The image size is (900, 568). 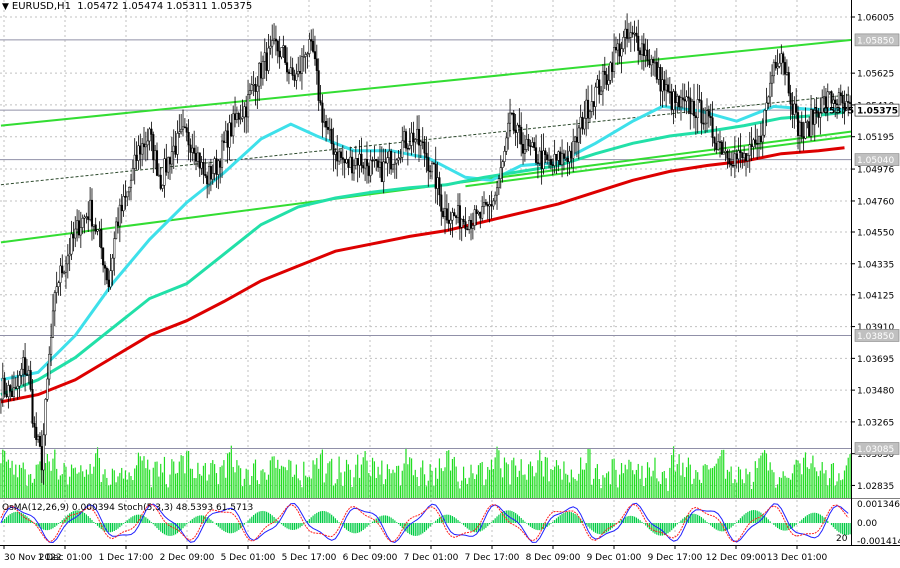 I want to click on x-tick-label: 5 Dec 17:00, so click(x=309, y=558).